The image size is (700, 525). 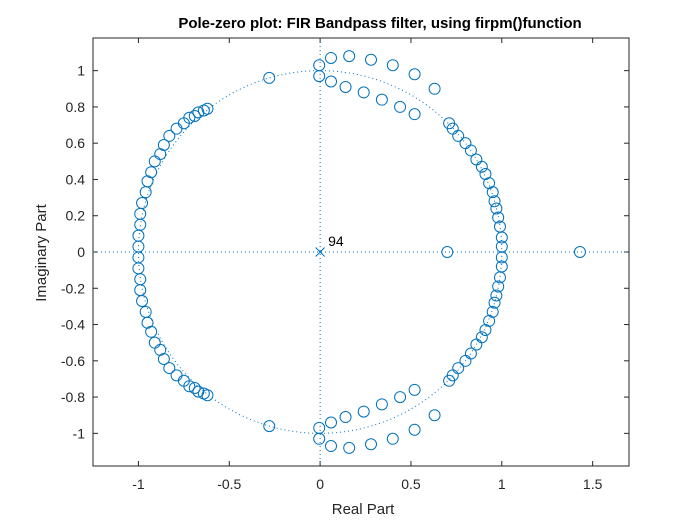 I want to click on y-tick-label: 0.4, so click(x=76, y=179).